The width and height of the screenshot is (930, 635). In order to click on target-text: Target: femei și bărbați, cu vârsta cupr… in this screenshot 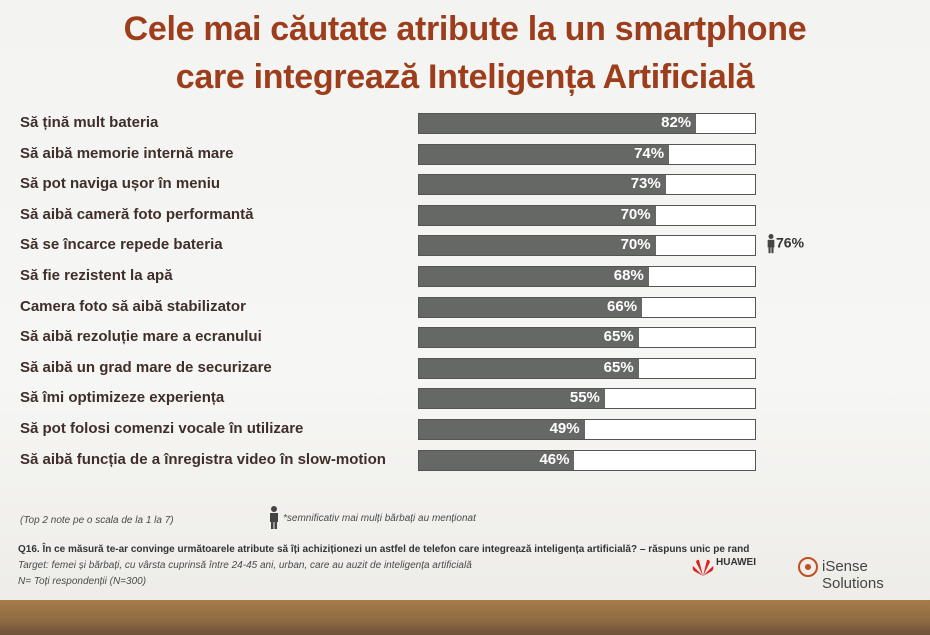, I will do `click(245, 565)`.